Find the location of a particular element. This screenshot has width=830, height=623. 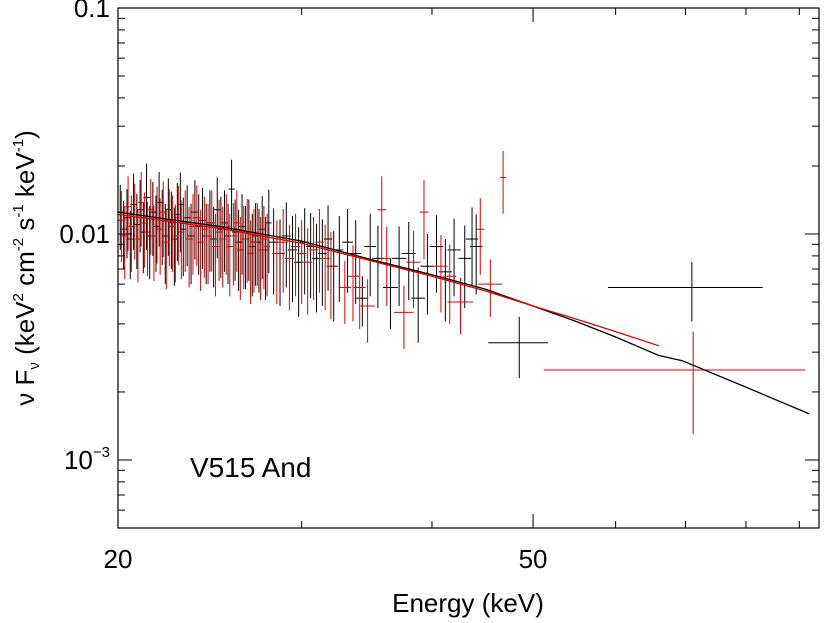

x-tick-label: 20 is located at coordinates (118, 559).